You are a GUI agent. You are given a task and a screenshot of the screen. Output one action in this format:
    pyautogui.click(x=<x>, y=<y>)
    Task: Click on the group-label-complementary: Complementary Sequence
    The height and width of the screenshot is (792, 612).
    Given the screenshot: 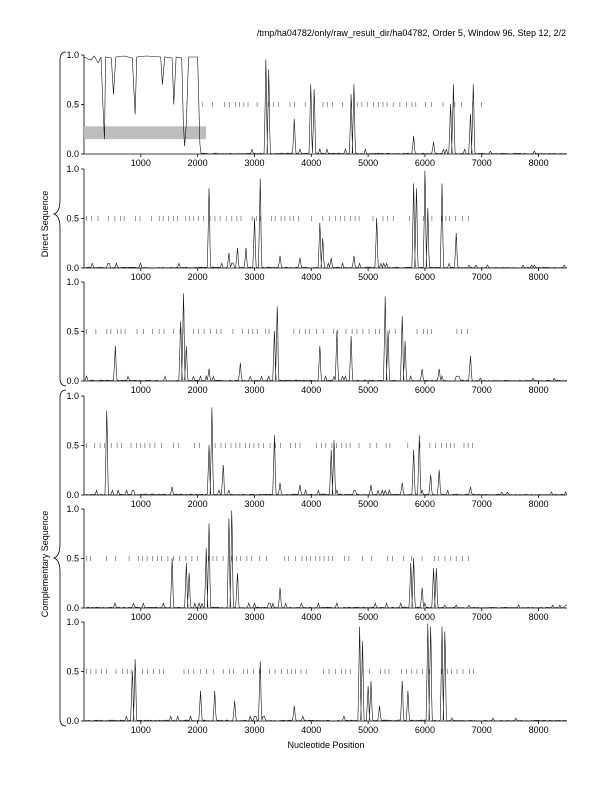 What is the action you would take?
    pyautogui.click(x=45, y=564)
    